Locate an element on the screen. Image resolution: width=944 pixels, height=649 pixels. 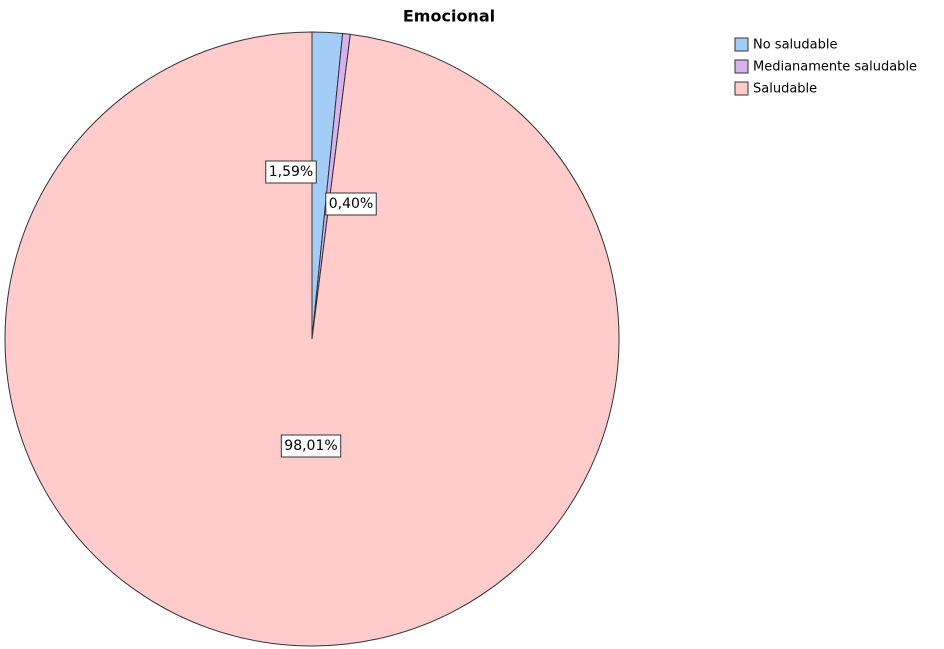
data-label: 0,40% is located at coordinates (351, 204).